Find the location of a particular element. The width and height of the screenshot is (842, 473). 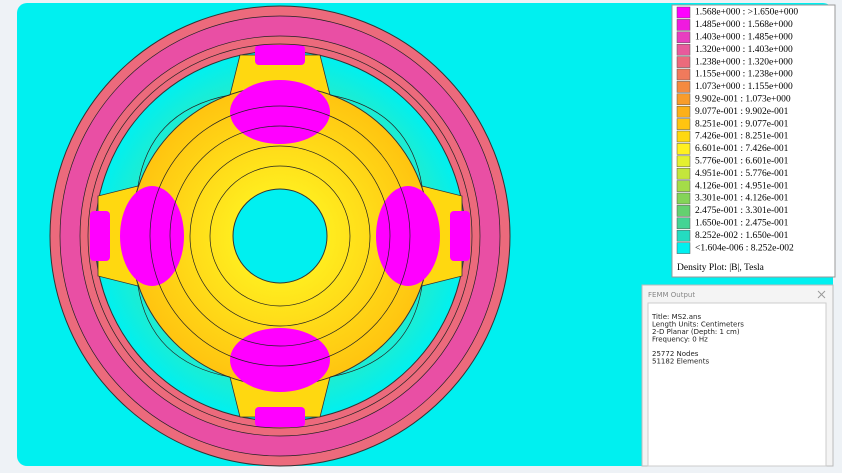

legend-label: 9.077e-001 : 9.902e-001 is located at coordinates (742, 112).